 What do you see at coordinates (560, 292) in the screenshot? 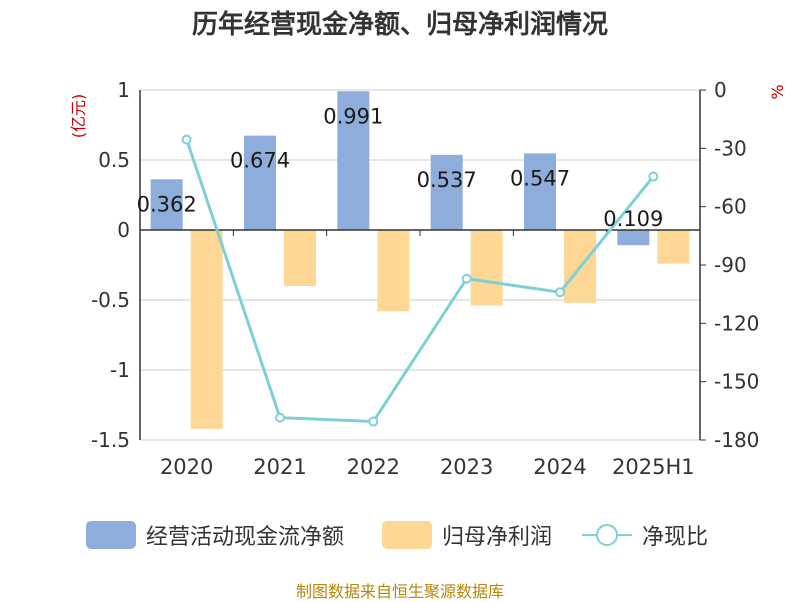
I see `point-ratio-2024` at bounding box center [560, 292].